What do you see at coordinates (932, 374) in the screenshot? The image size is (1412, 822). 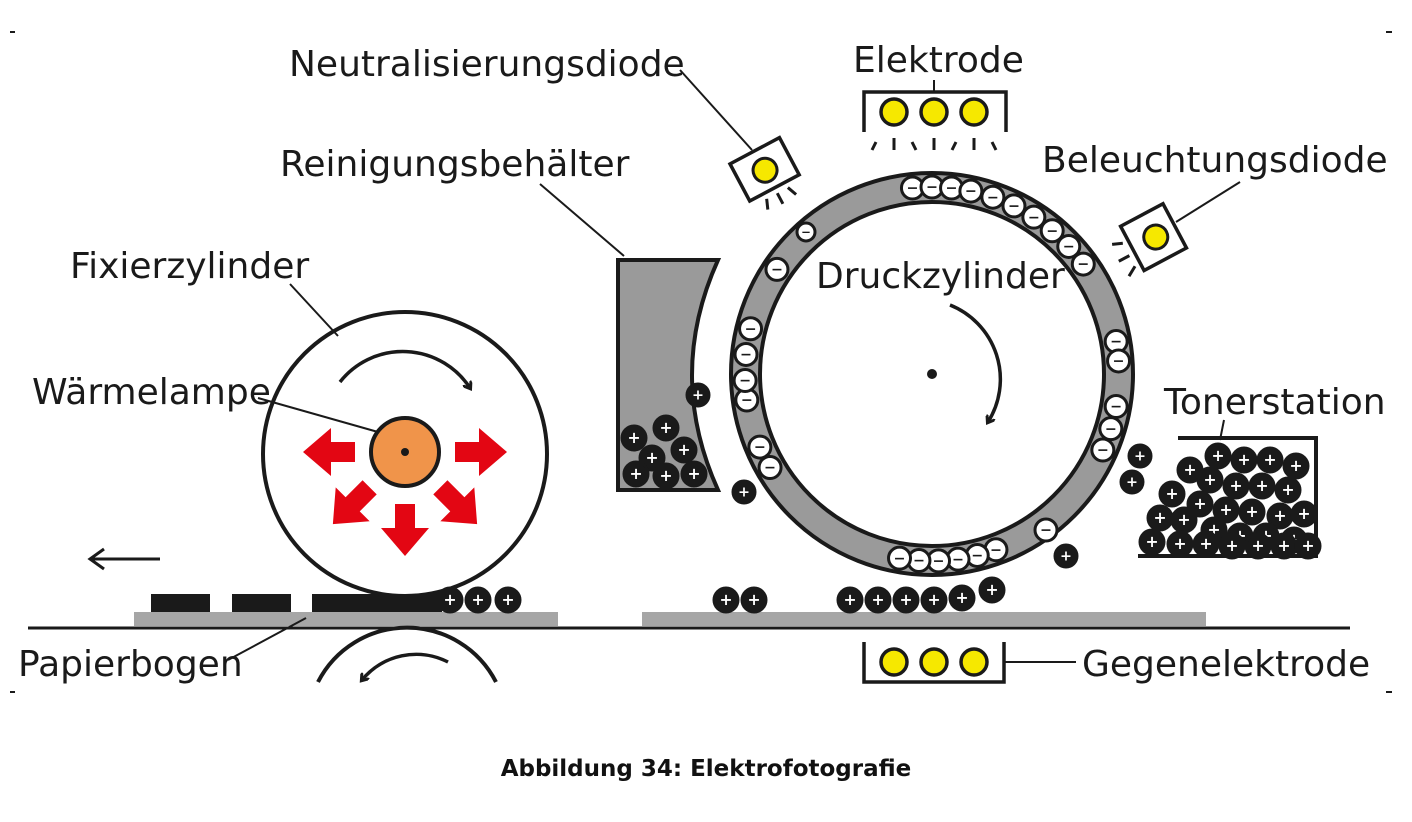 I see `druckzylinder-center-dot` at bounding box center [932, 374].